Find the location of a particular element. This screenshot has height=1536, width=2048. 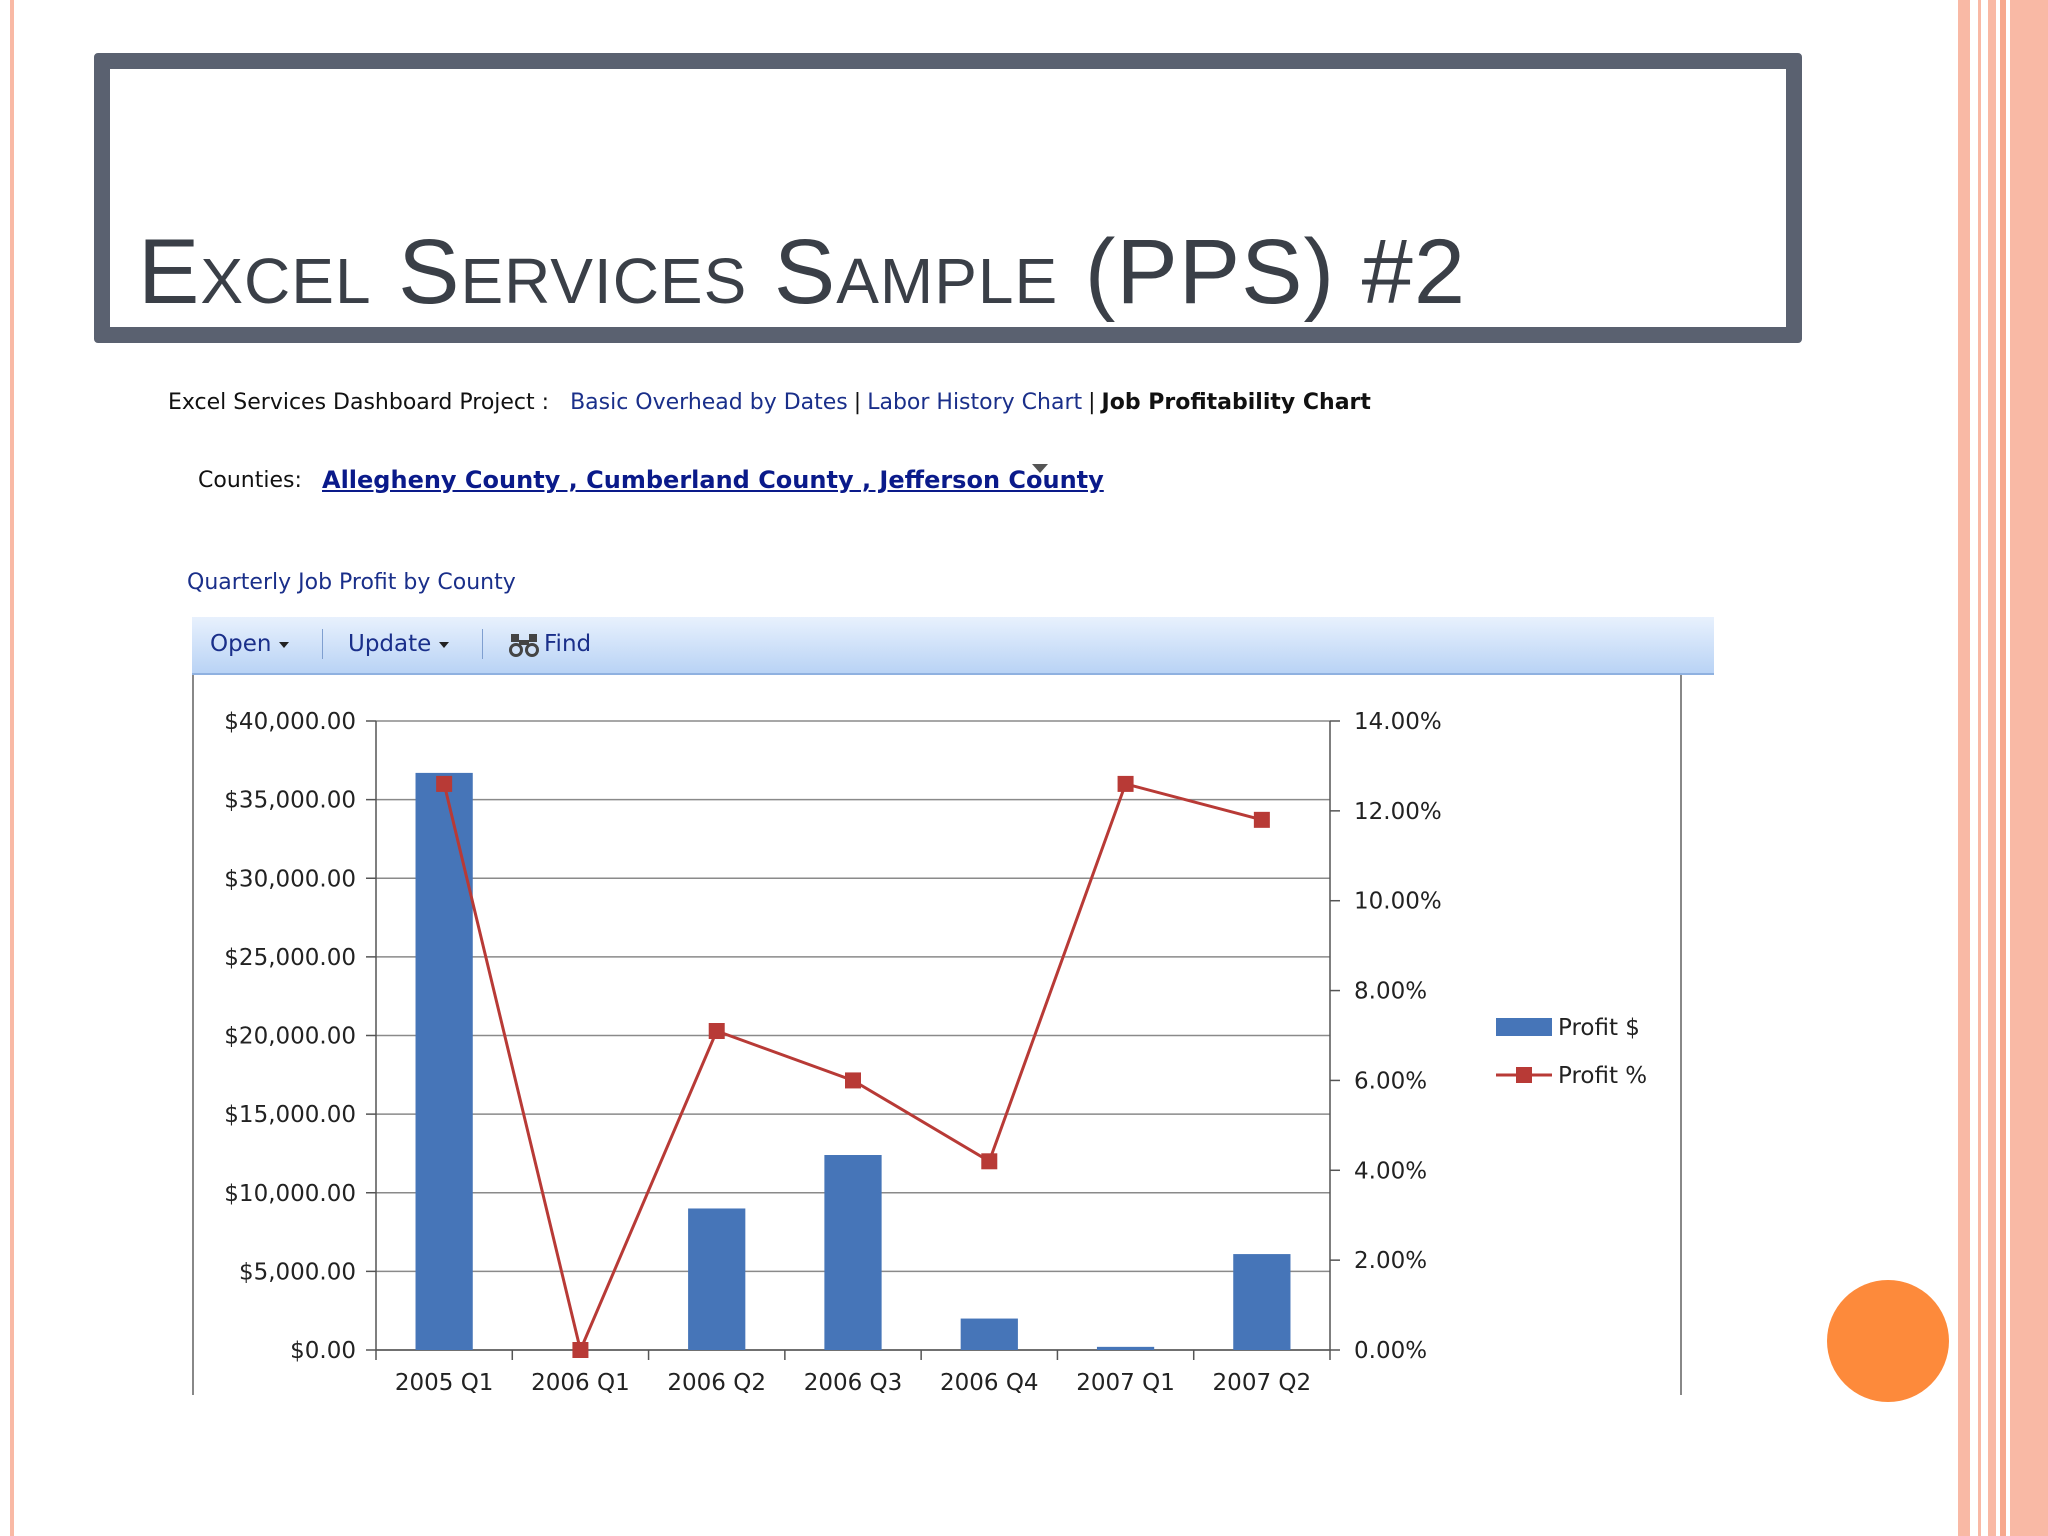

right-tick-label: 14.00% is located at coordinates (1398, 722).